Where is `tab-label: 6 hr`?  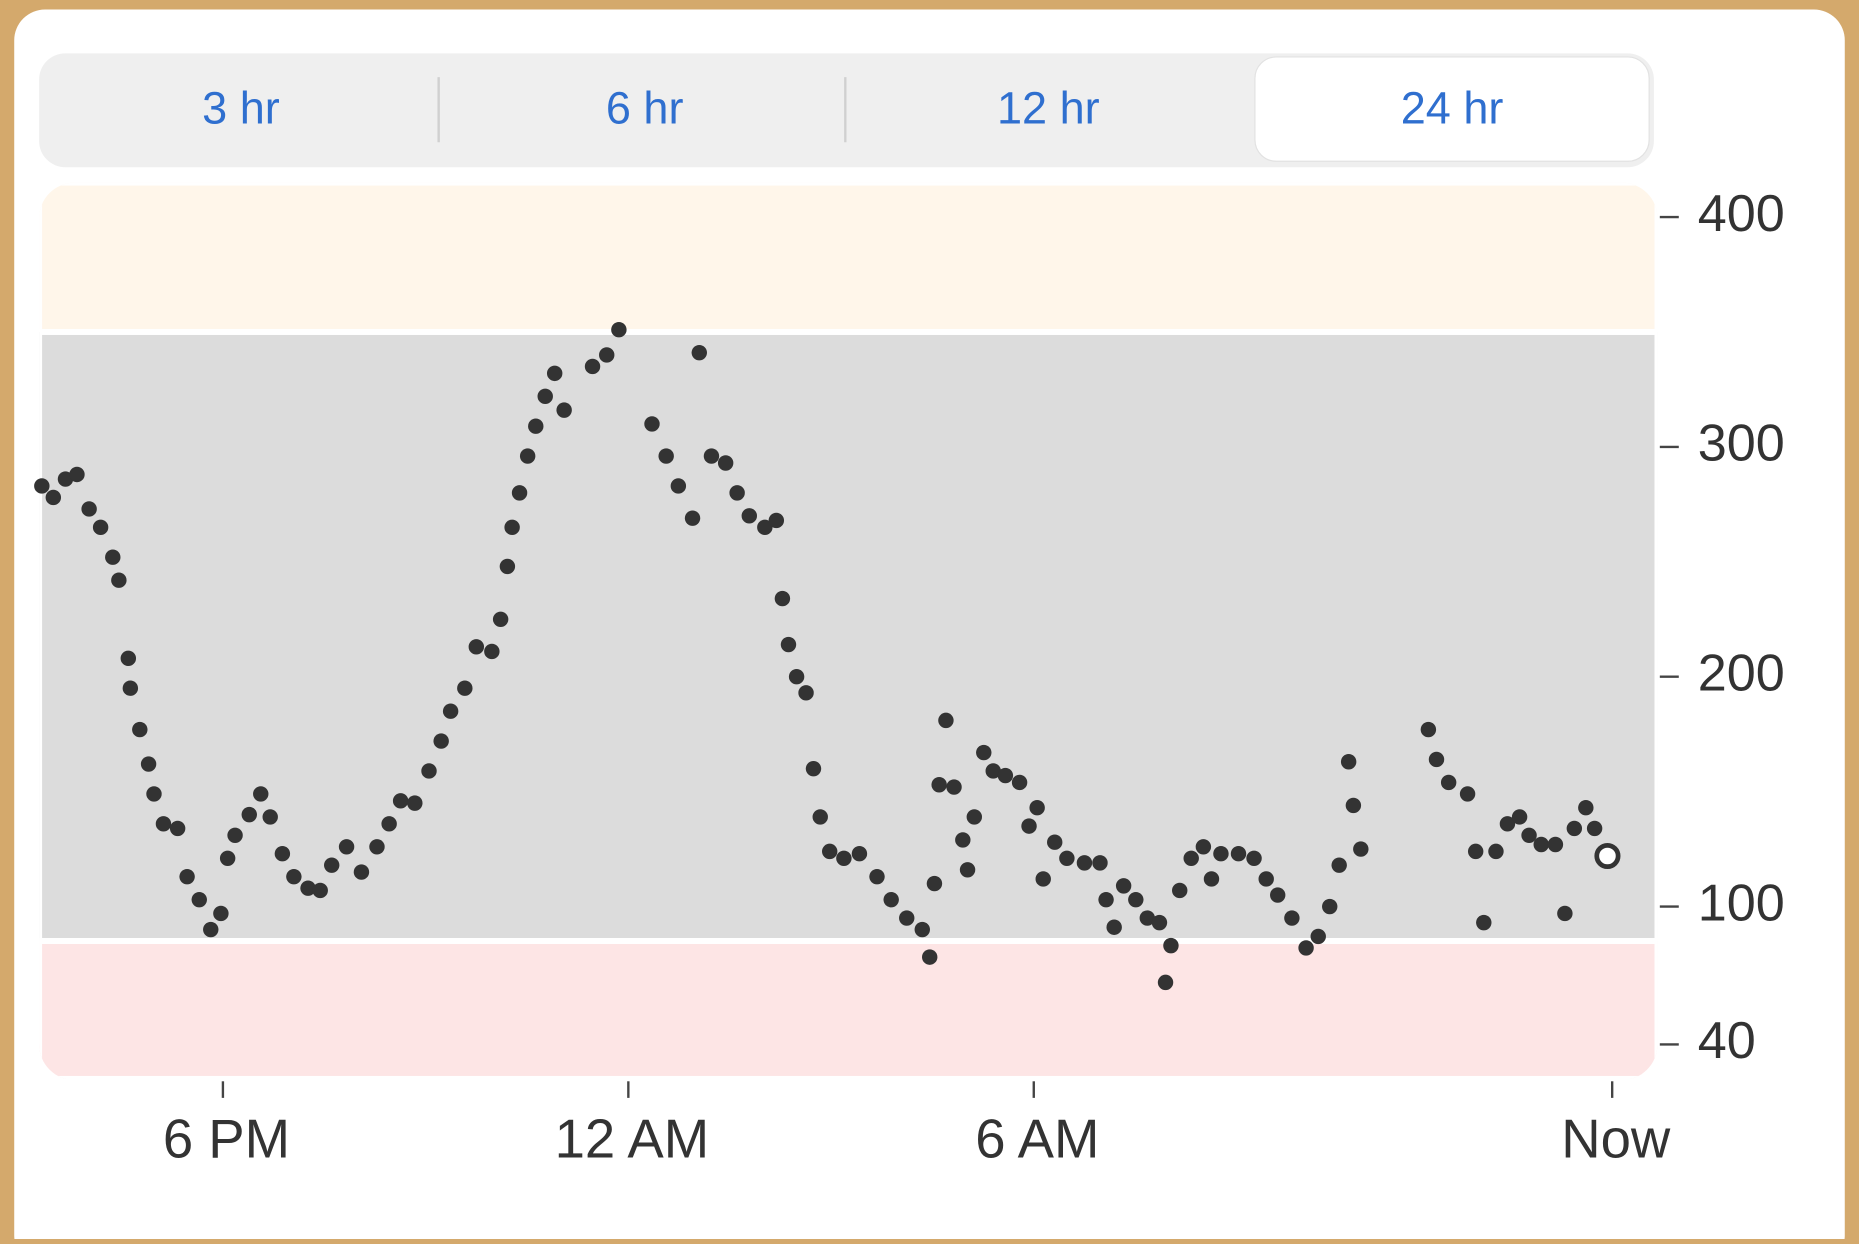 tab-label: 6 hr is located at coordinates (645, 107).